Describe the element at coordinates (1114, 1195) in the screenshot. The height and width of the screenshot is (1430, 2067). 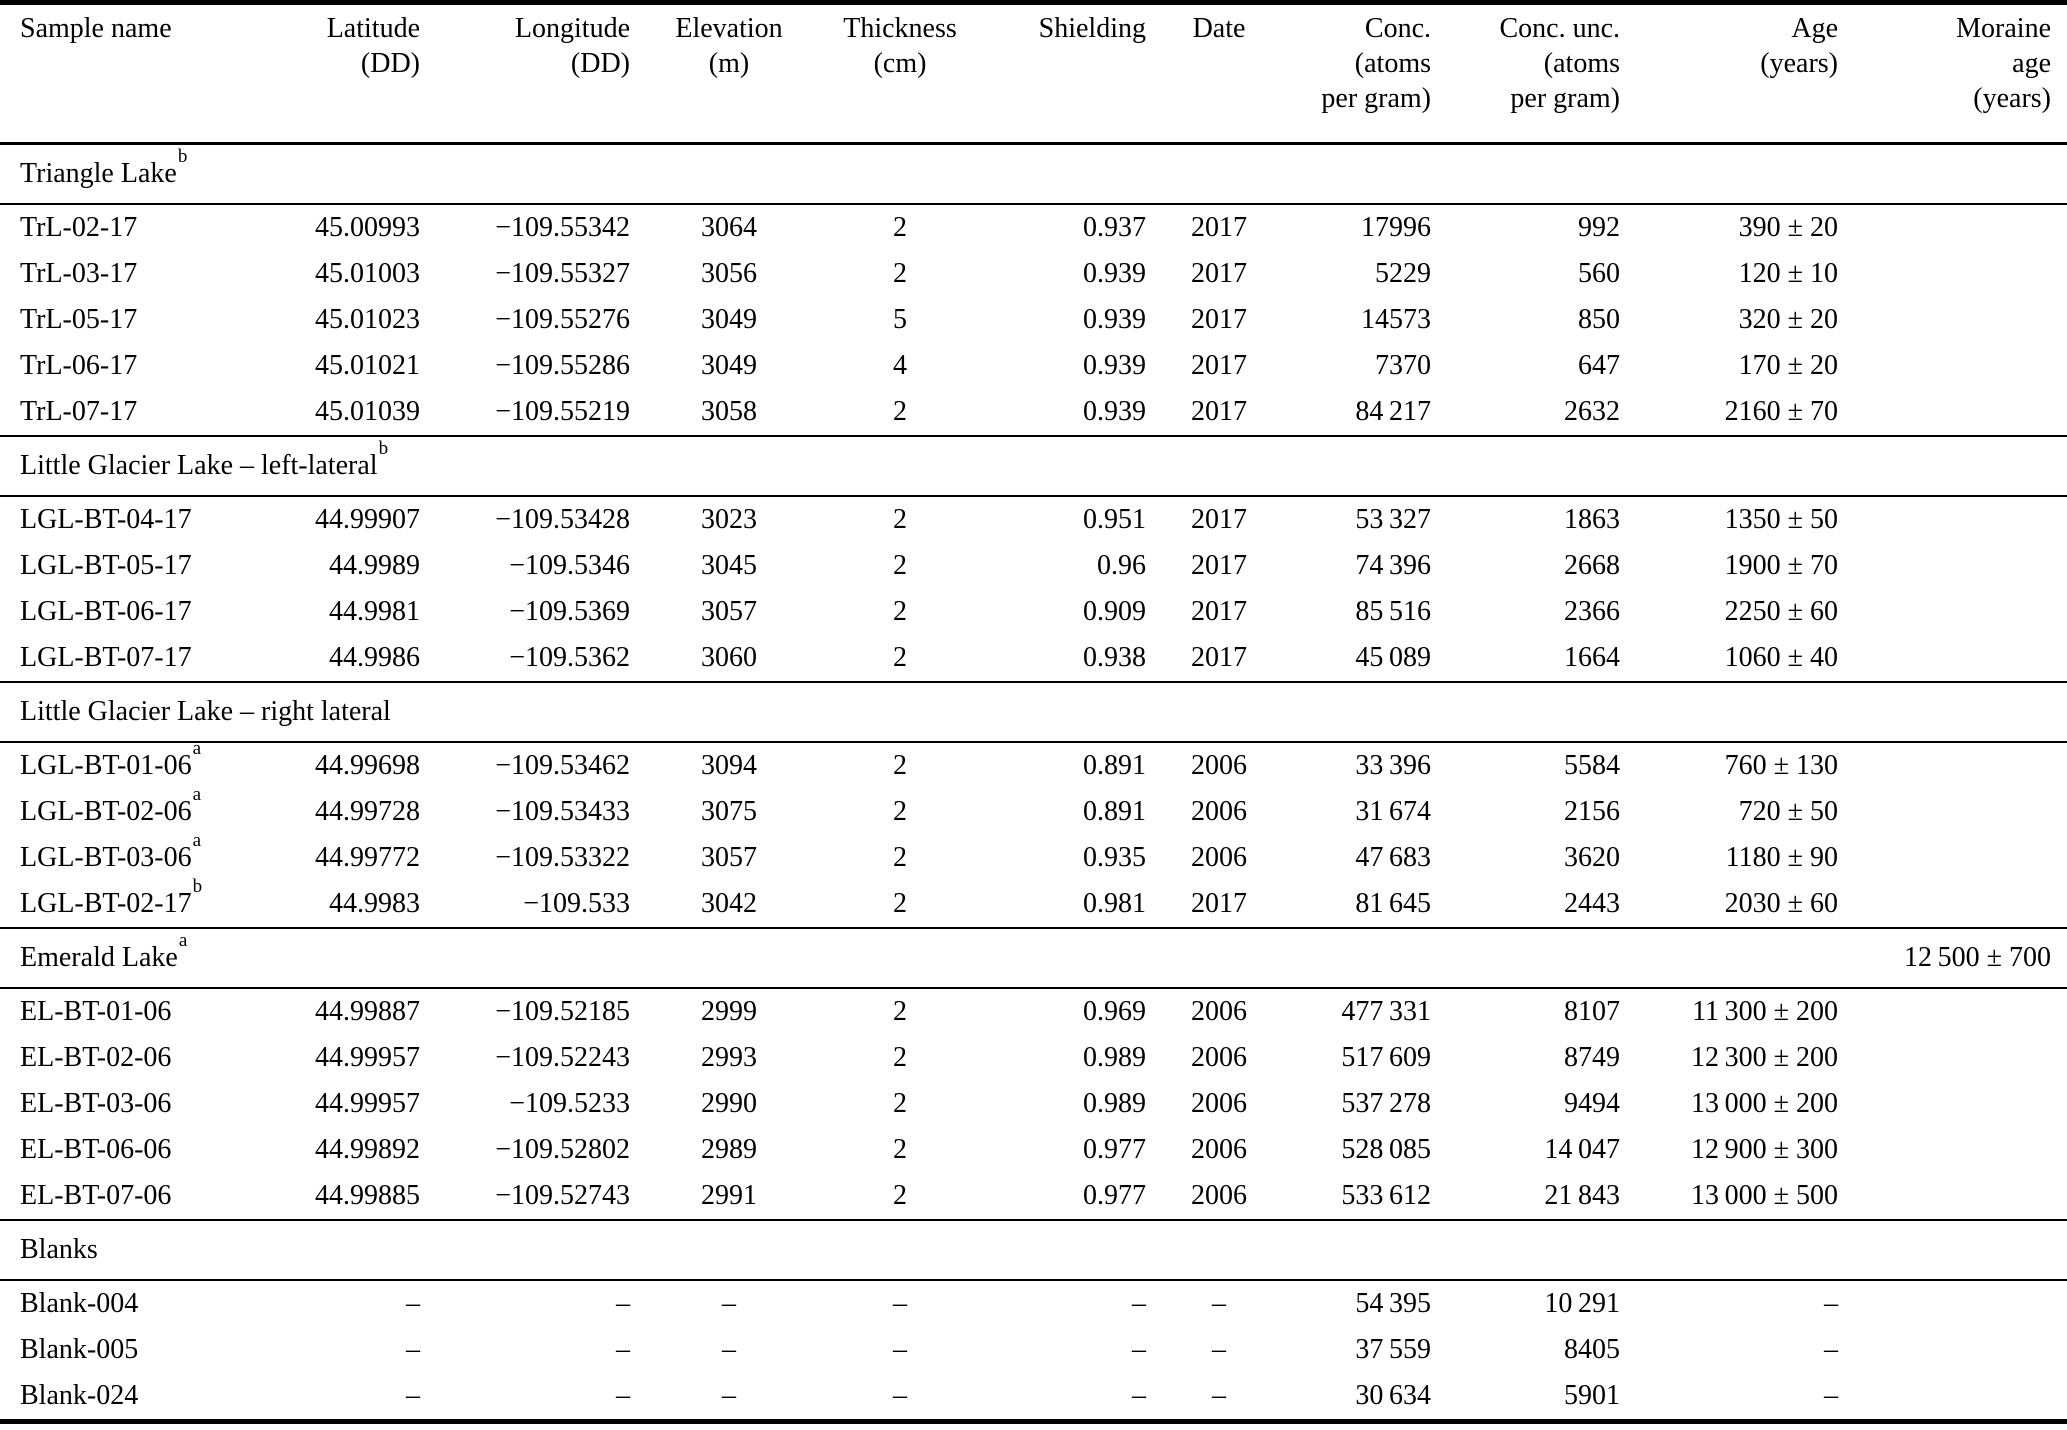
I see `cell-shielding: 0.977` at that location.